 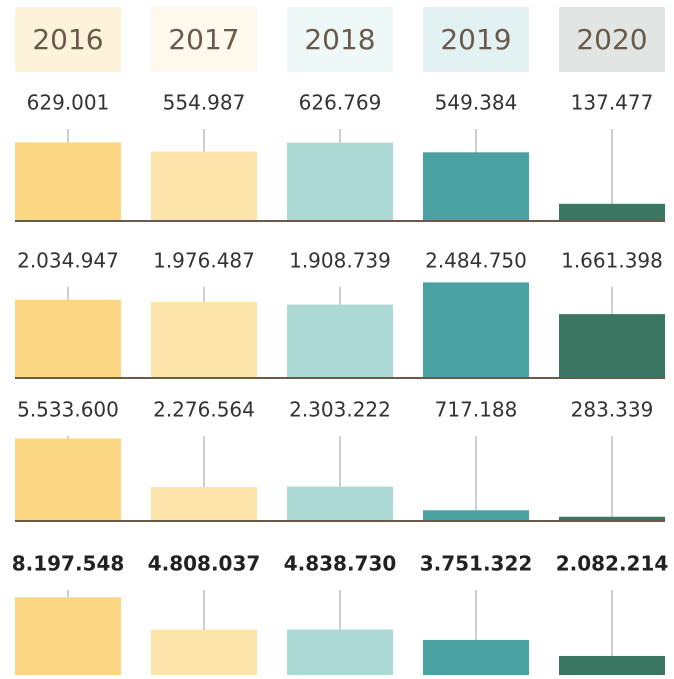 I want to click on value-label: 2.082.214, so click(x=612, y=564).